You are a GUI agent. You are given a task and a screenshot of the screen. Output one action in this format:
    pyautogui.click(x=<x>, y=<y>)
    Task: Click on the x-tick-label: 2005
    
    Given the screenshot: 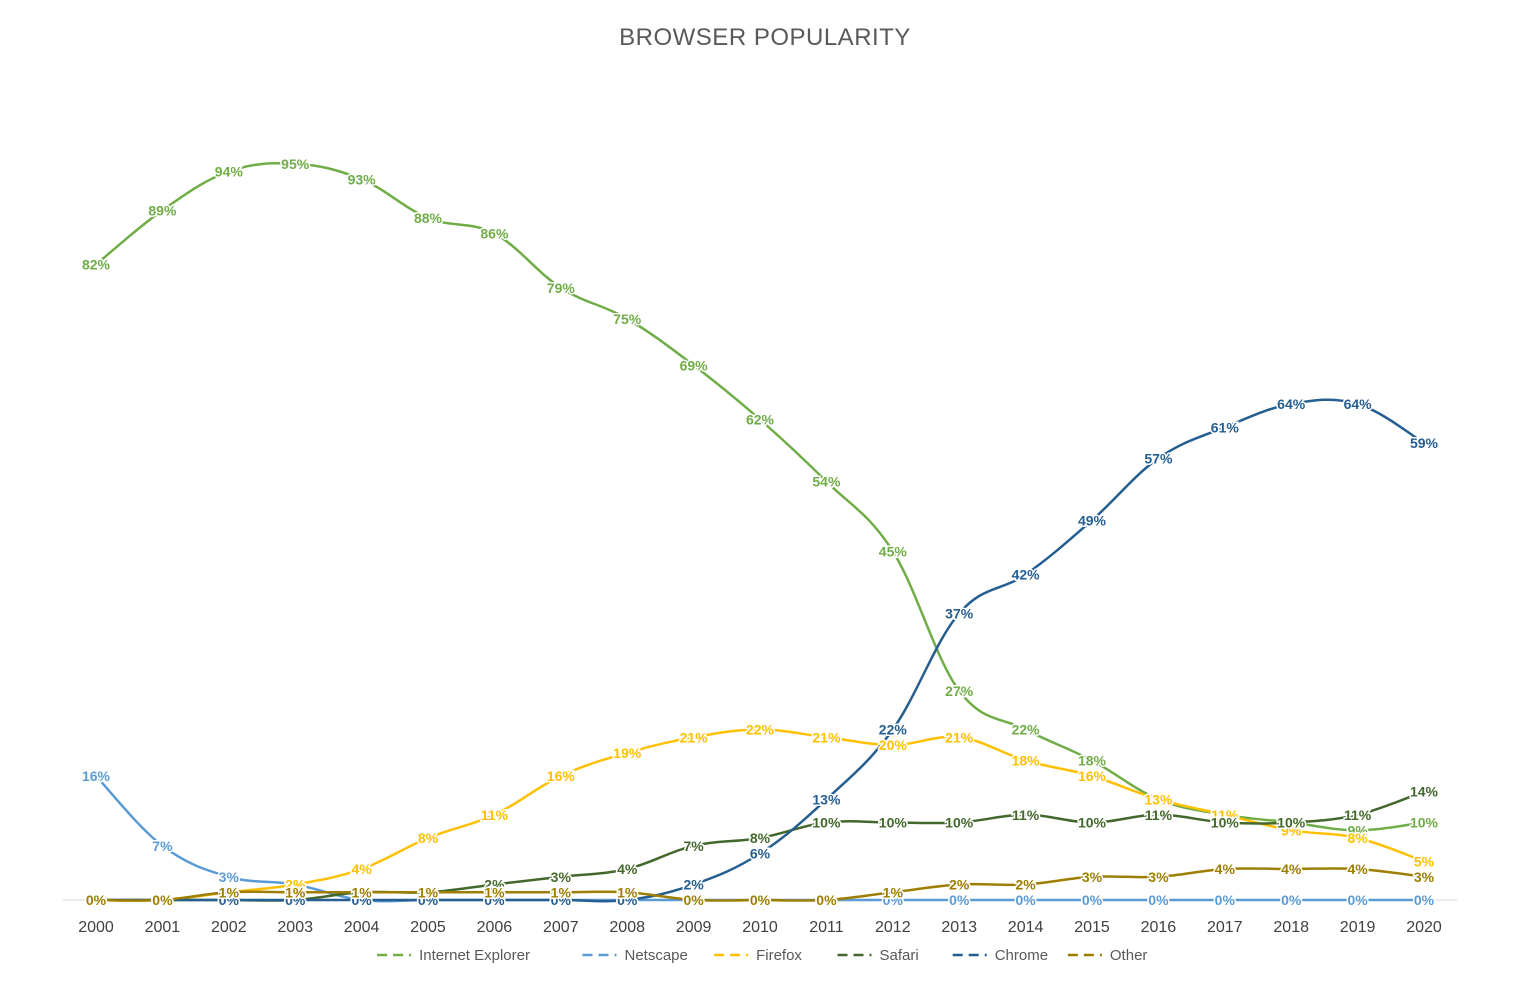 What is the action you would take?
    pyautogui.click(x=428, y=927)
    